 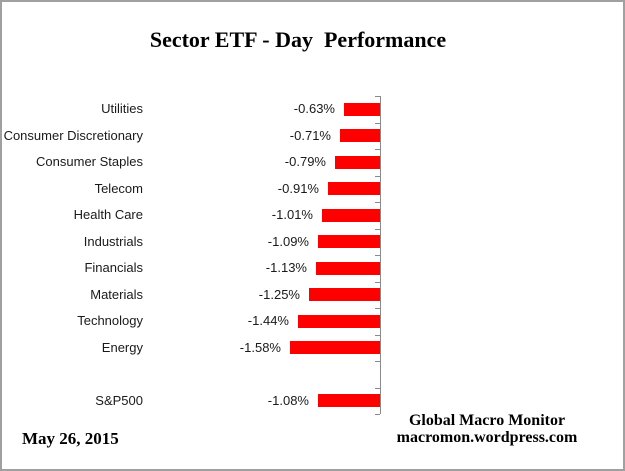 I want to click on category-label: Energy, so click(x=122, y=347).